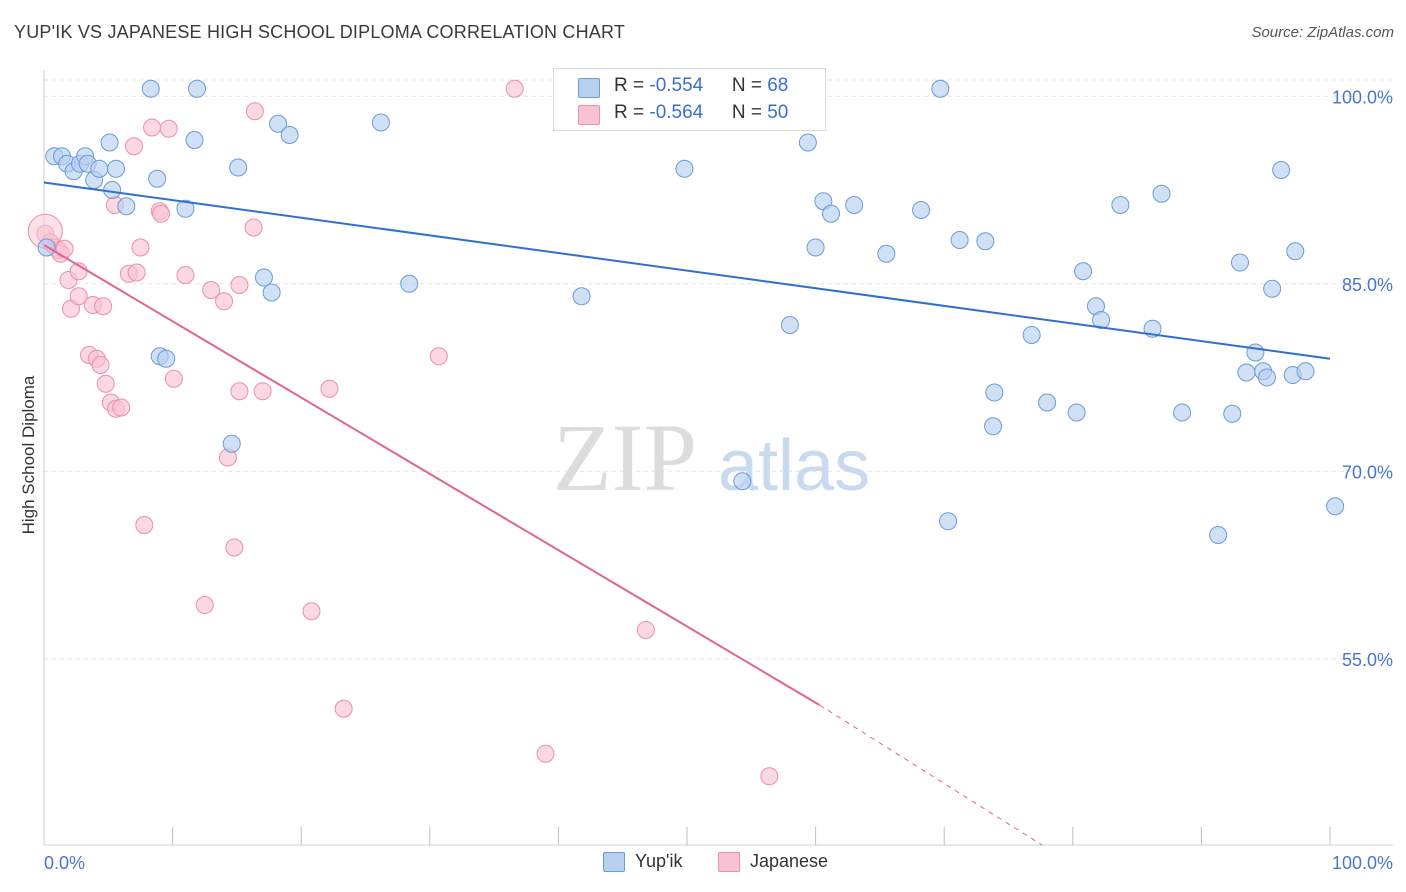 The image size is (1406, 892). Describe the element at coordinates (1362, 863) in the screenshot. I see `x-tick-label: 100.0%` at that location.